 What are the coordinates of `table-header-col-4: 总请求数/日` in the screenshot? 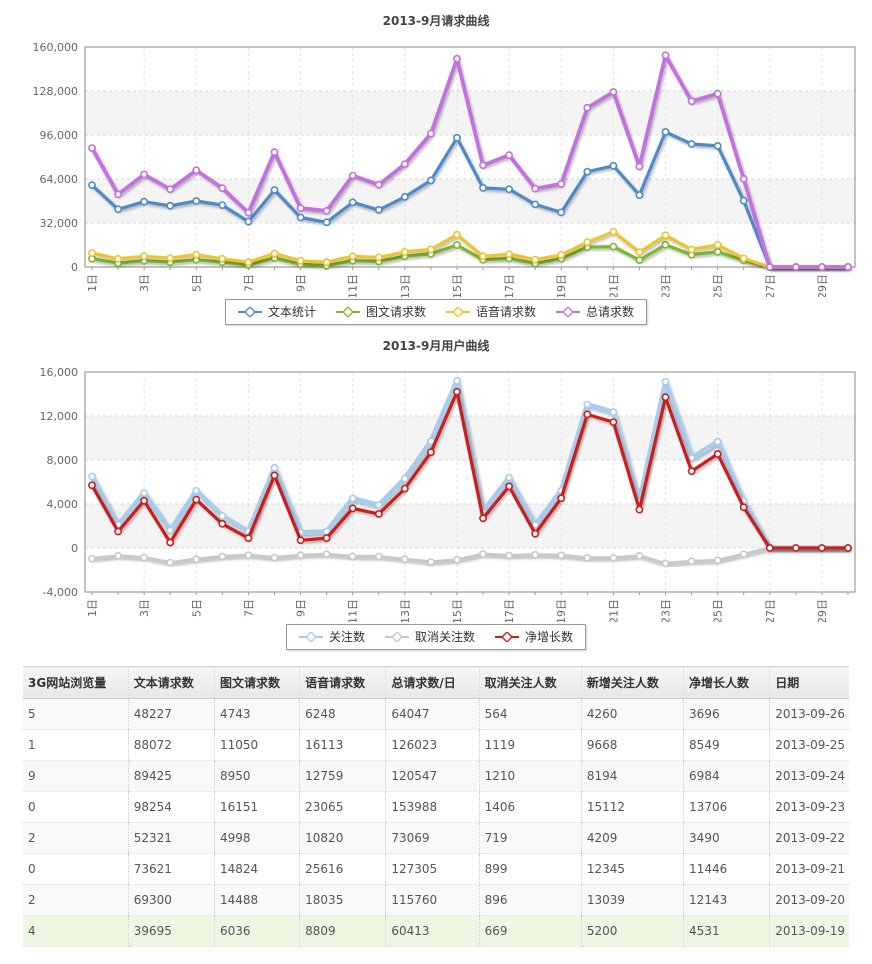 It's located at (432, 682).